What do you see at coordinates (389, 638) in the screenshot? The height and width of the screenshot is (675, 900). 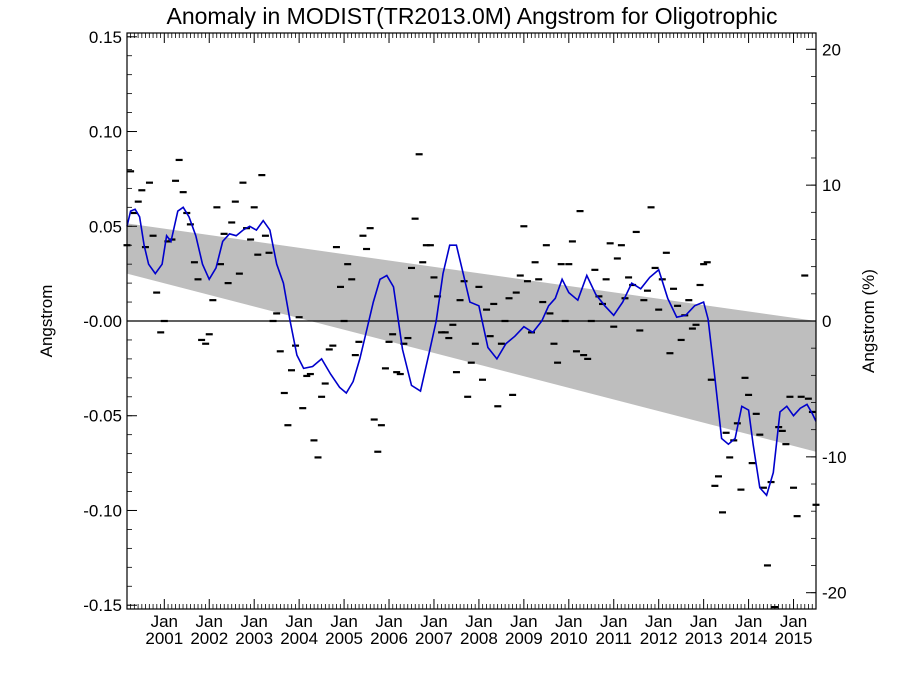 I see `x-tick-label-year: 2006` at bounding box center [389, 638].